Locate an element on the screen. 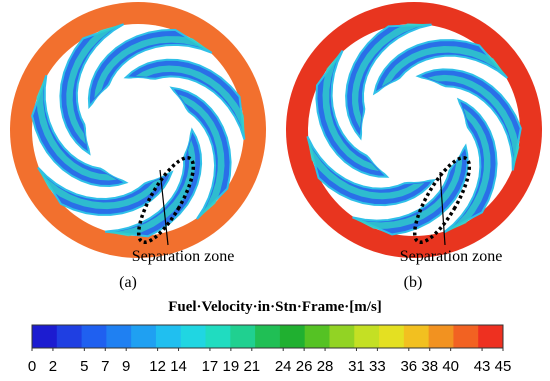 The image size is (550, 381). tick-label: 5 is located at coordinates (84, 366).